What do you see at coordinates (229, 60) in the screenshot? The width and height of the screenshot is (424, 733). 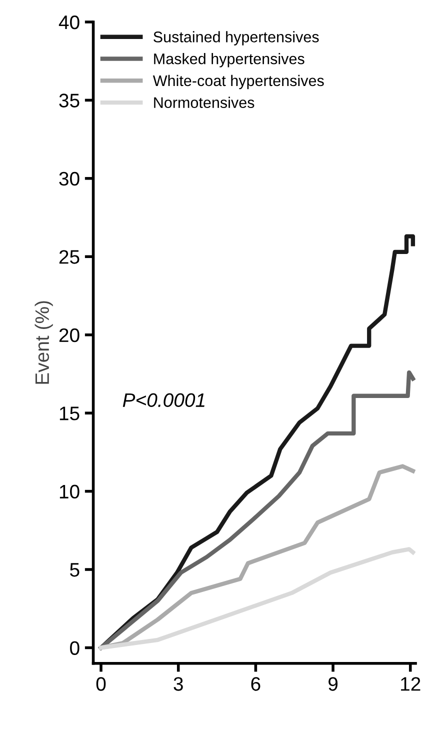 I see `legend-label: Masked hypertensives` at bounding box center [229, 60].